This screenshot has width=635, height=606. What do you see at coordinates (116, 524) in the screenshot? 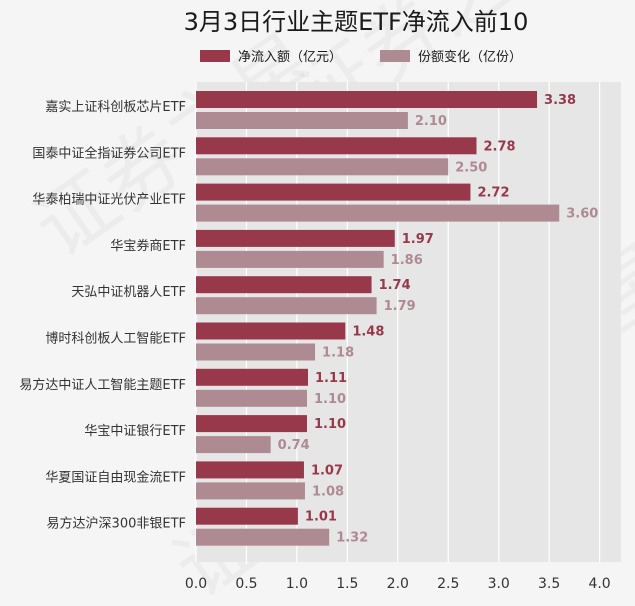
I see `category-label: 易方达沪深300非银ETF` at bounding box center [116, 524].